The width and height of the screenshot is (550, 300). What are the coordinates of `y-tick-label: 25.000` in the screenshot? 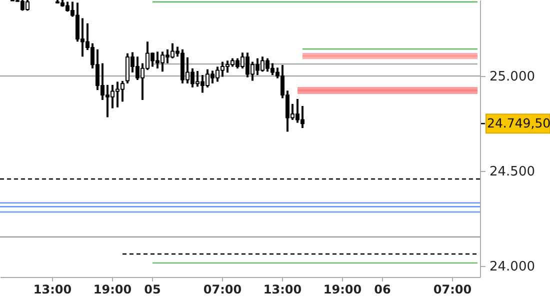 It's located at (512, 76).